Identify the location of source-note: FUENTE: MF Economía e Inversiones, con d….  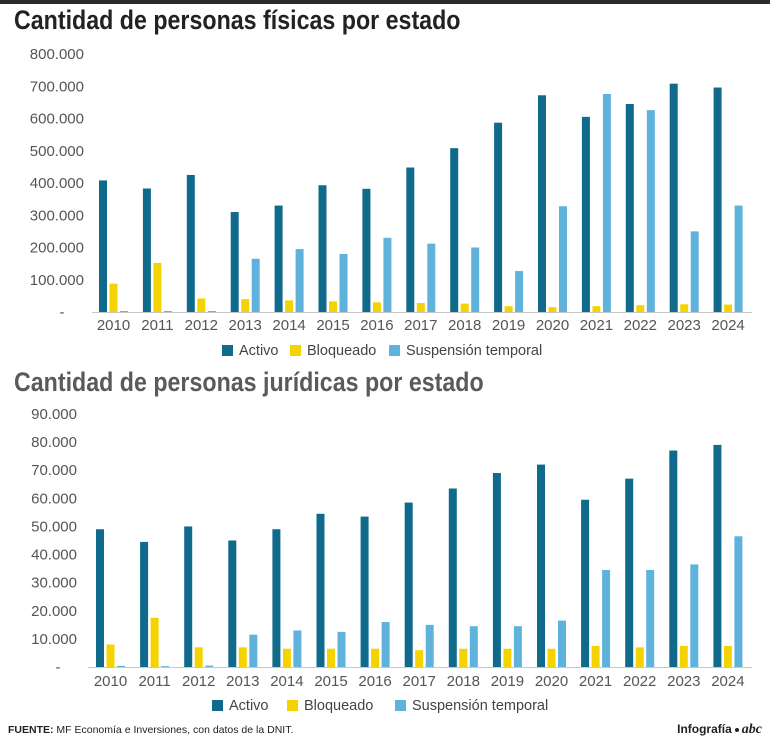
(150, 730).